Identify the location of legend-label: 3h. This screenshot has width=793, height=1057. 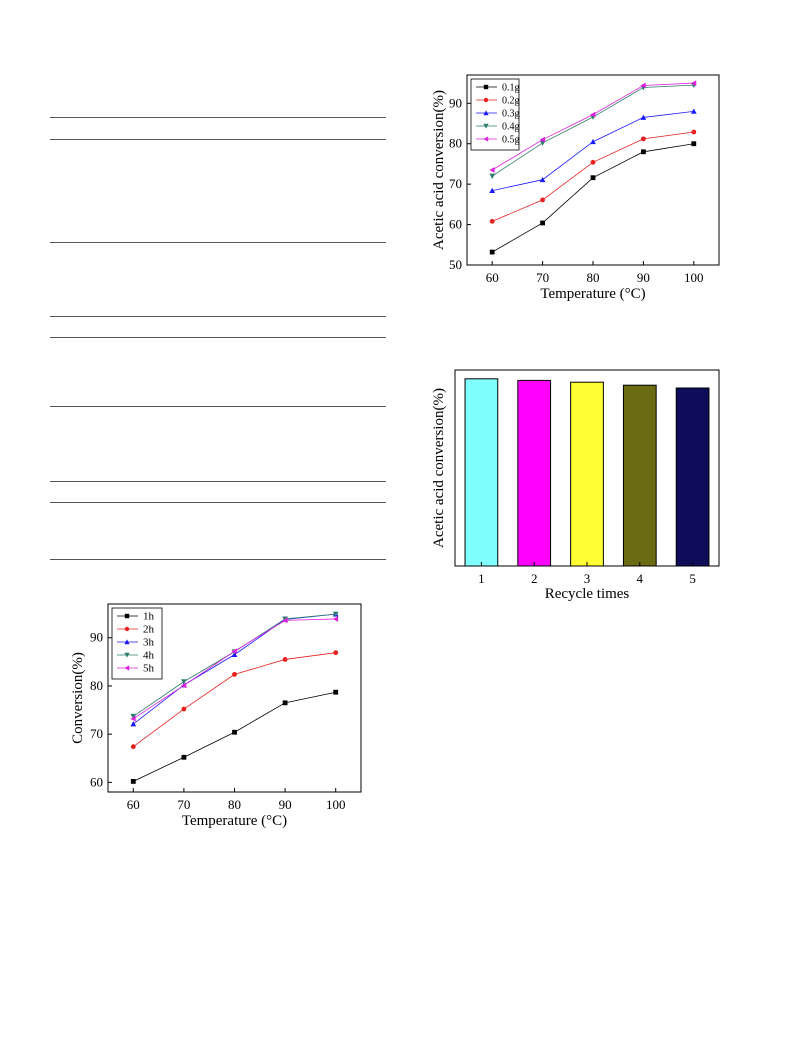
(149, 643).